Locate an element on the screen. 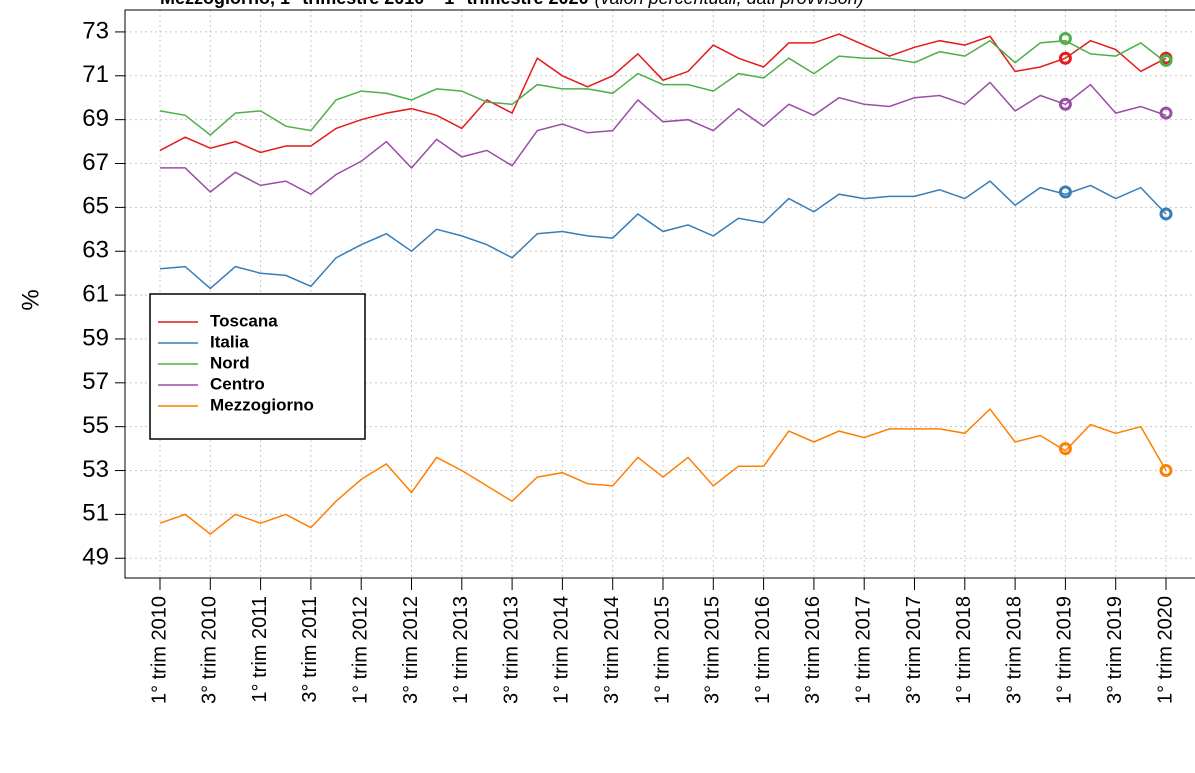 Image resolution: width=1195 pixels, height=773 pixels. x-tick-label: 1° trim 2018 is located at coordinates (964, 650).